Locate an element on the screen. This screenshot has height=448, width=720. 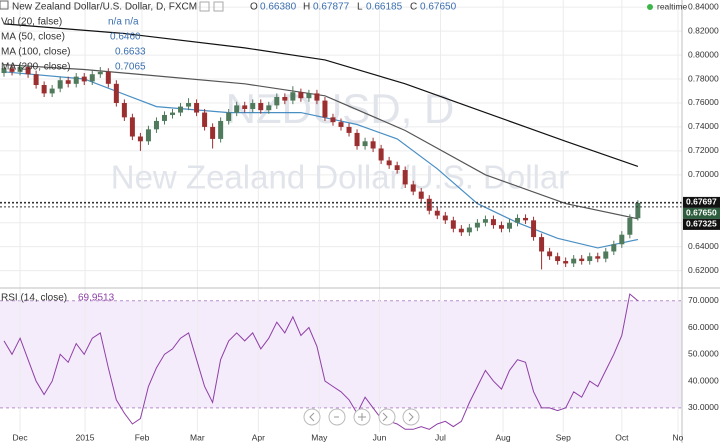
watermark: New Zealand Dollar/U.S. Dollar is located at coordinates (340, 177).